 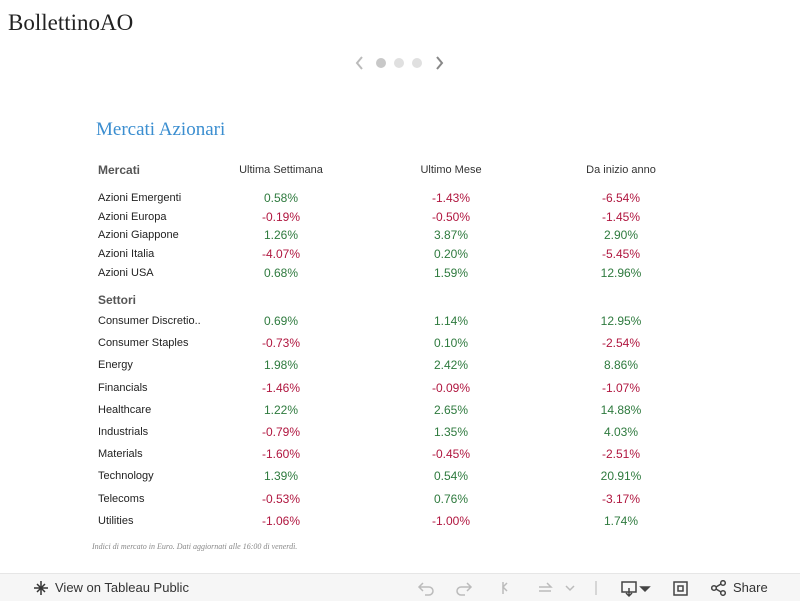 I want to click on row-name: Materials, so click(x=120, y=454).